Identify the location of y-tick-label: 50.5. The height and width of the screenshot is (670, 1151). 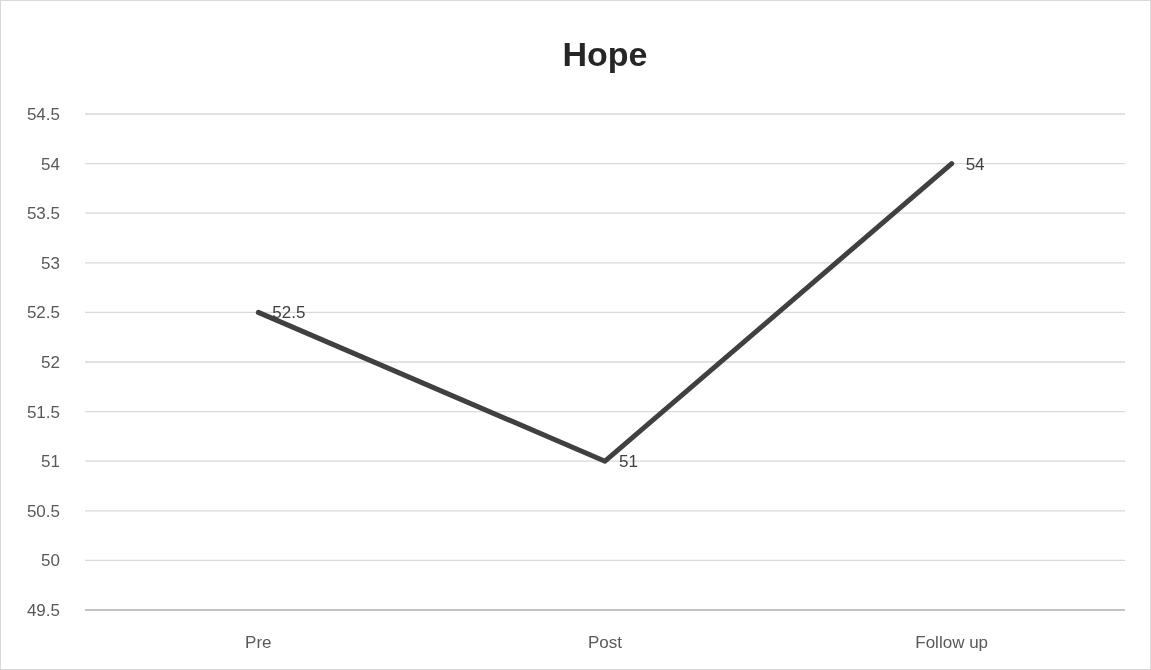
(43, 511).